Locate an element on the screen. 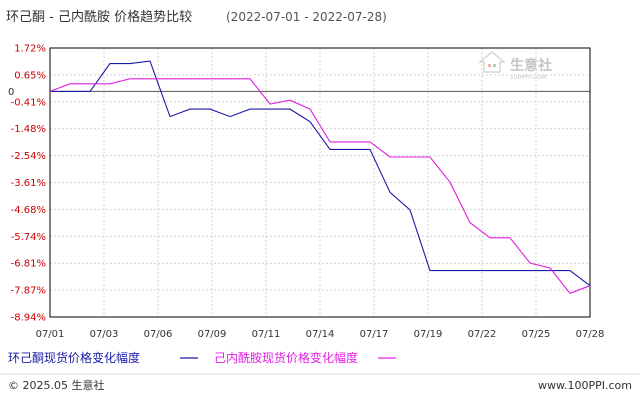 The height and width of the screenshot is (400, 640). x-tick-label: 07/14 is located at coordinates (320, 334).